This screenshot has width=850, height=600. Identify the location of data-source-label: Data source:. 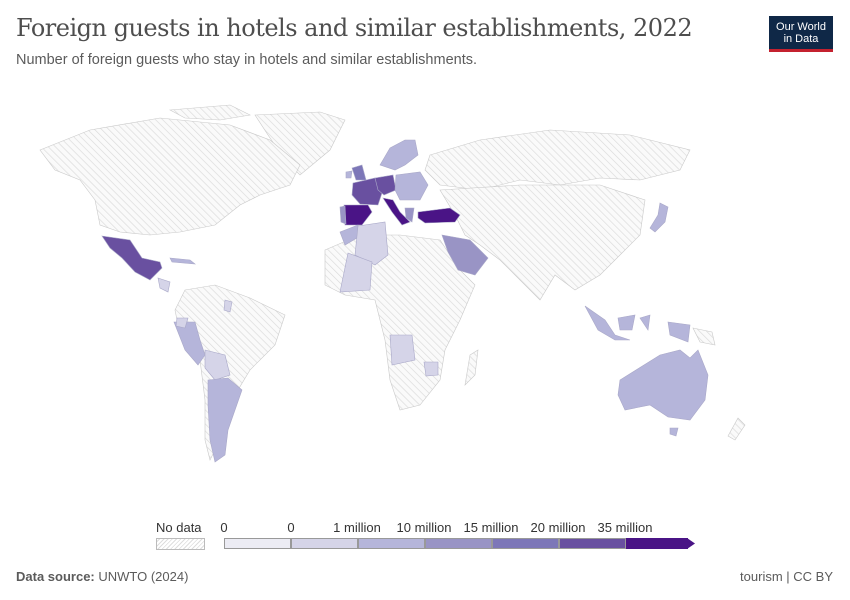
(55, 576).